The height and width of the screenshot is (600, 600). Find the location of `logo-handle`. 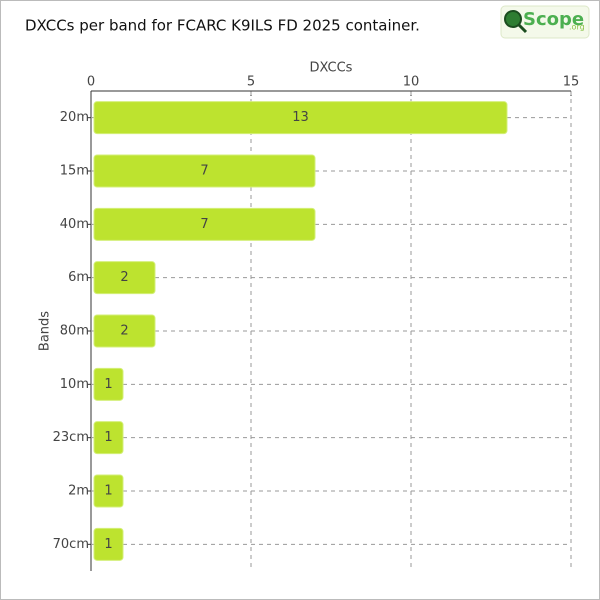

logo-handle is located at coordinates (522, 28).